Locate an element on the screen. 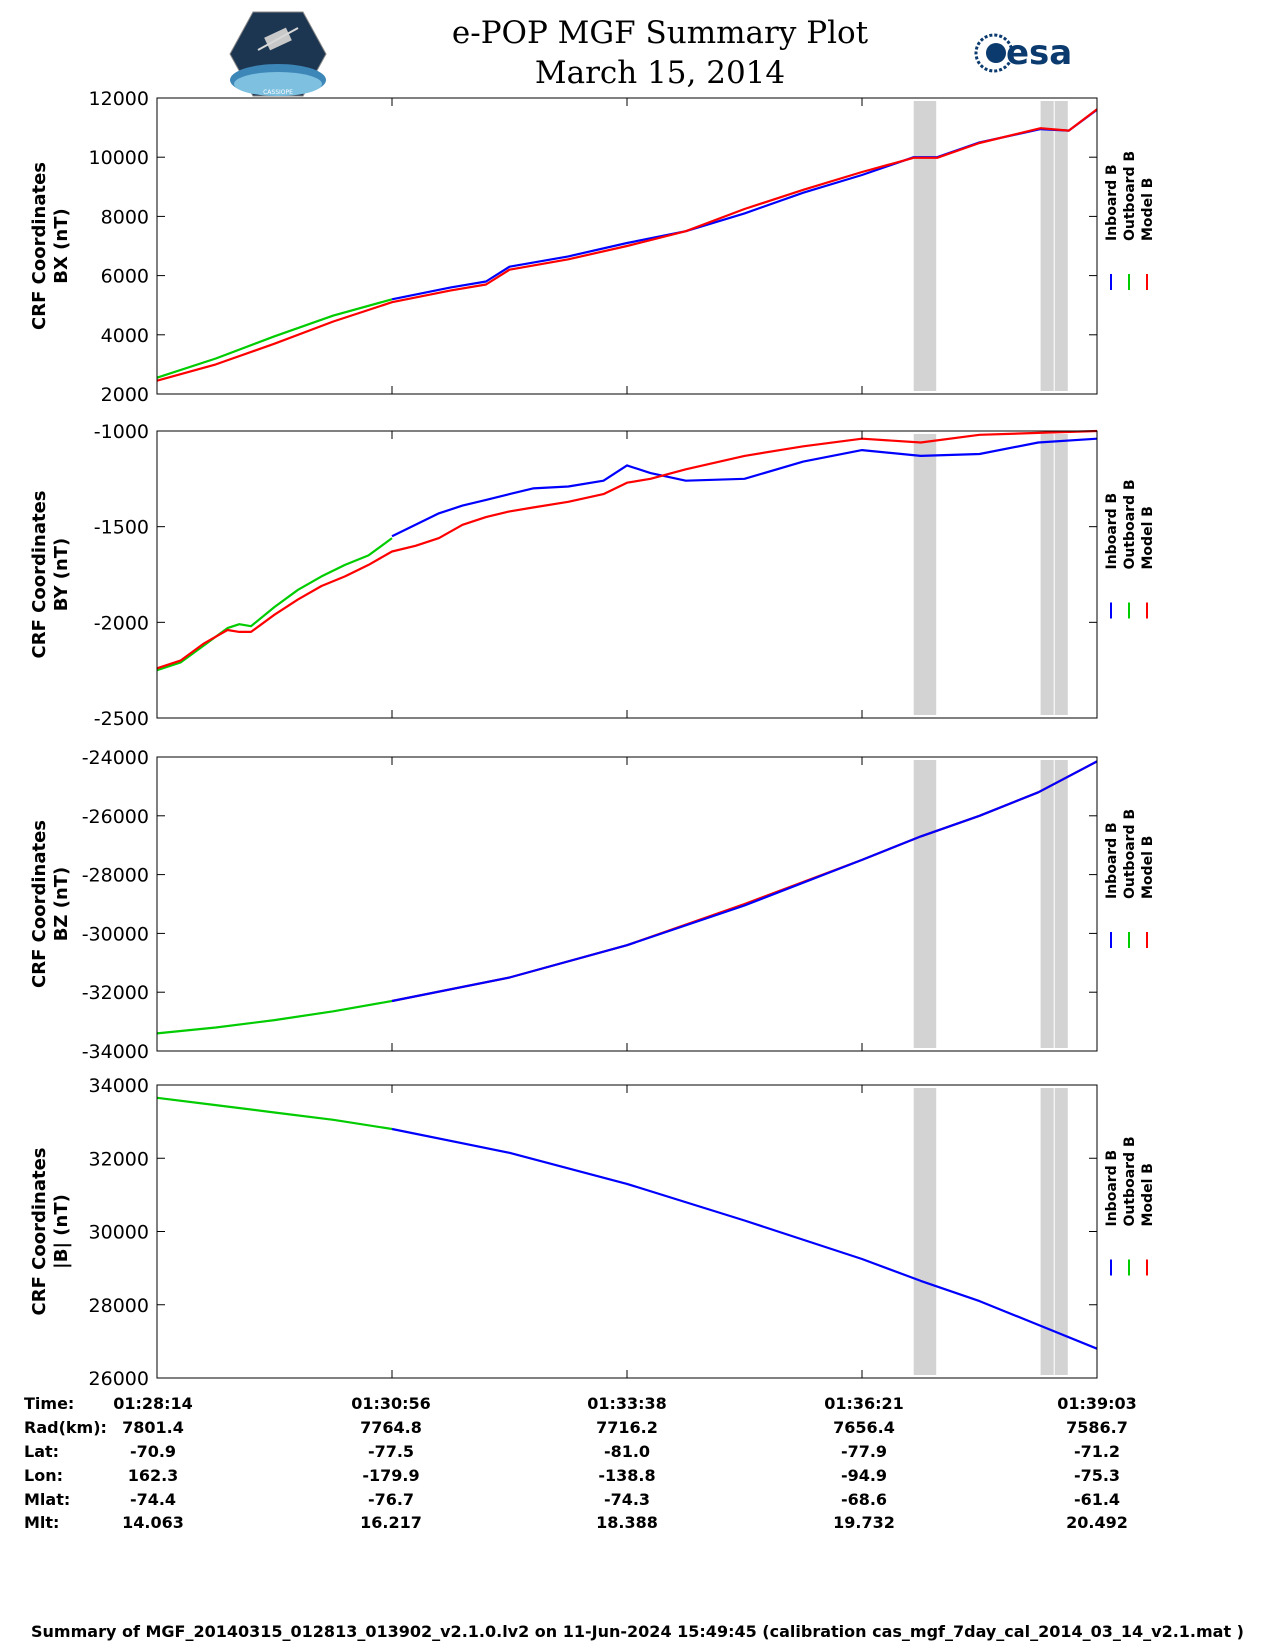 The height and width of the screenshot is (1650, 1275). ephemeris-value: -74.3 is located at coordinates (627, 1499).